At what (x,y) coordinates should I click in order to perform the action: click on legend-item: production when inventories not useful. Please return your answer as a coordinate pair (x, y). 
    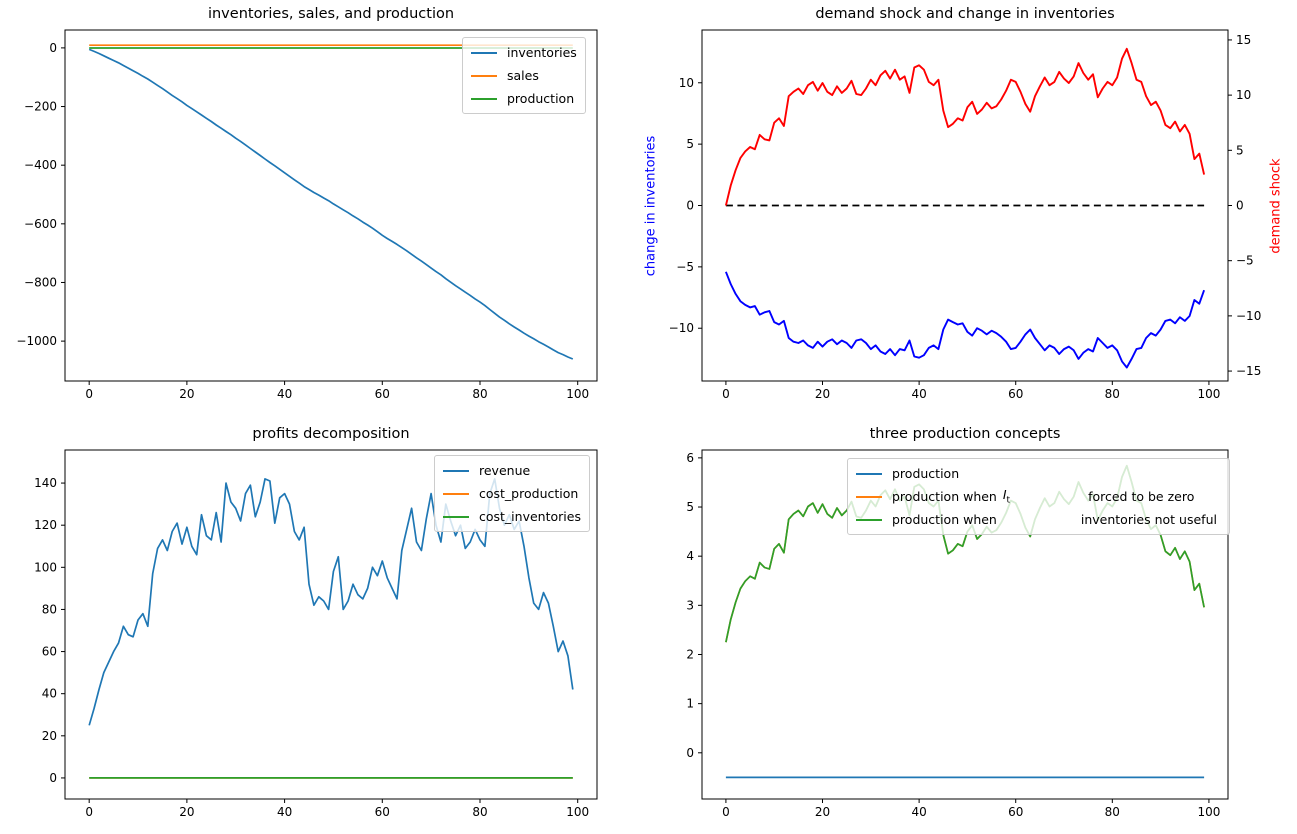
    Looking at the image, I should click on (1036, 519).